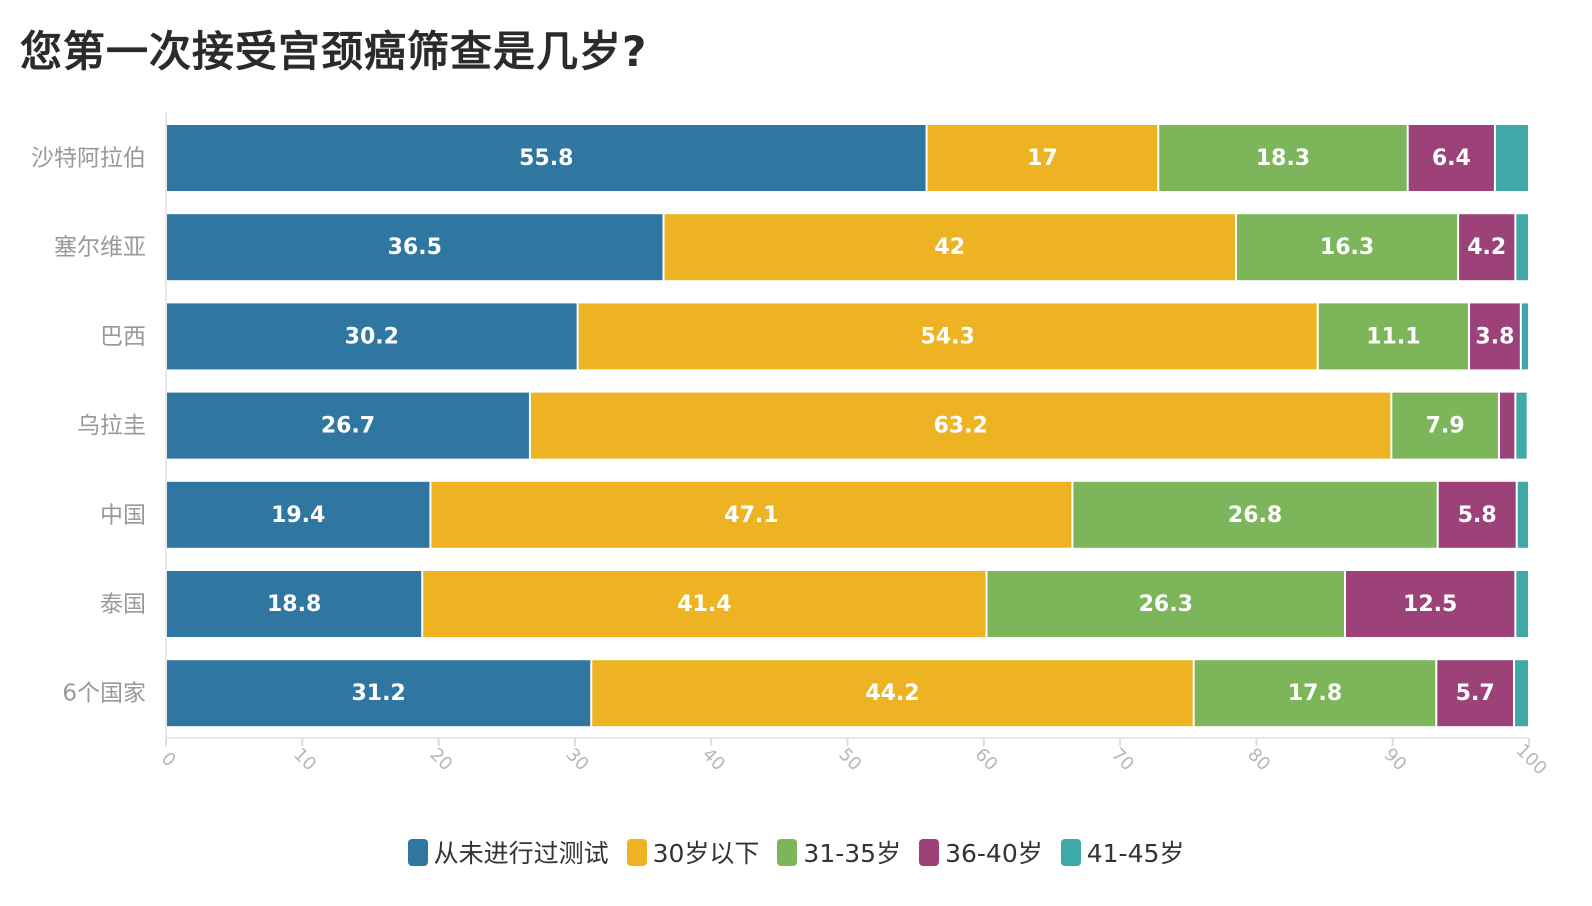 The height and width of the screenshot is (906, 1592). Describe the element at coordinates (1531, 759) in the screenshot. I see `x-tick-label: 100` at that location.